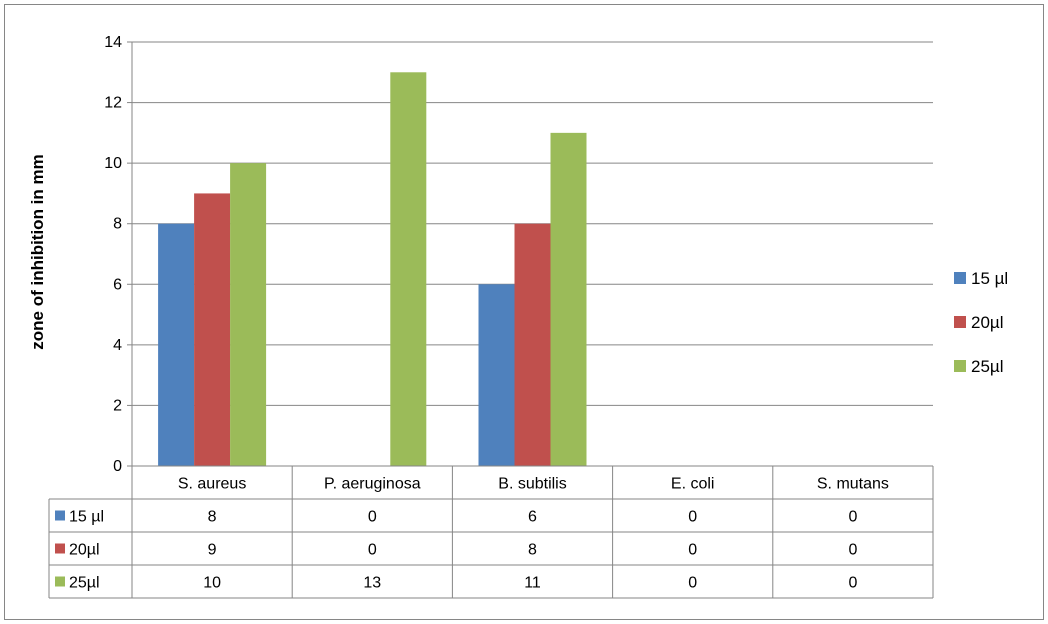  What do you see at coordinates (212, 583) in the screenshot?
I see `data-cell: 10` at bounding box center [212, 583].